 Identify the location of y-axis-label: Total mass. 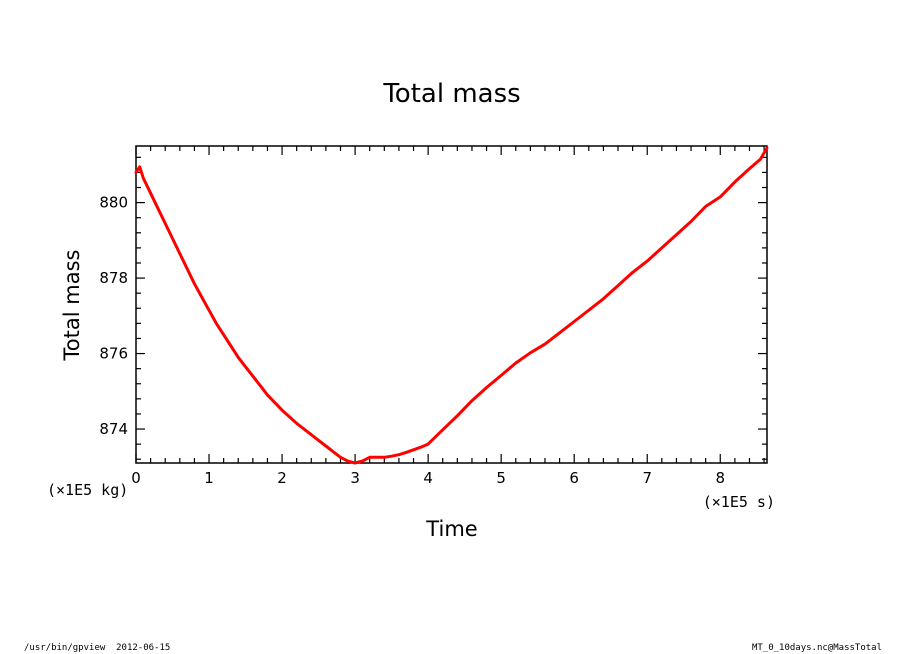
(72, 306).